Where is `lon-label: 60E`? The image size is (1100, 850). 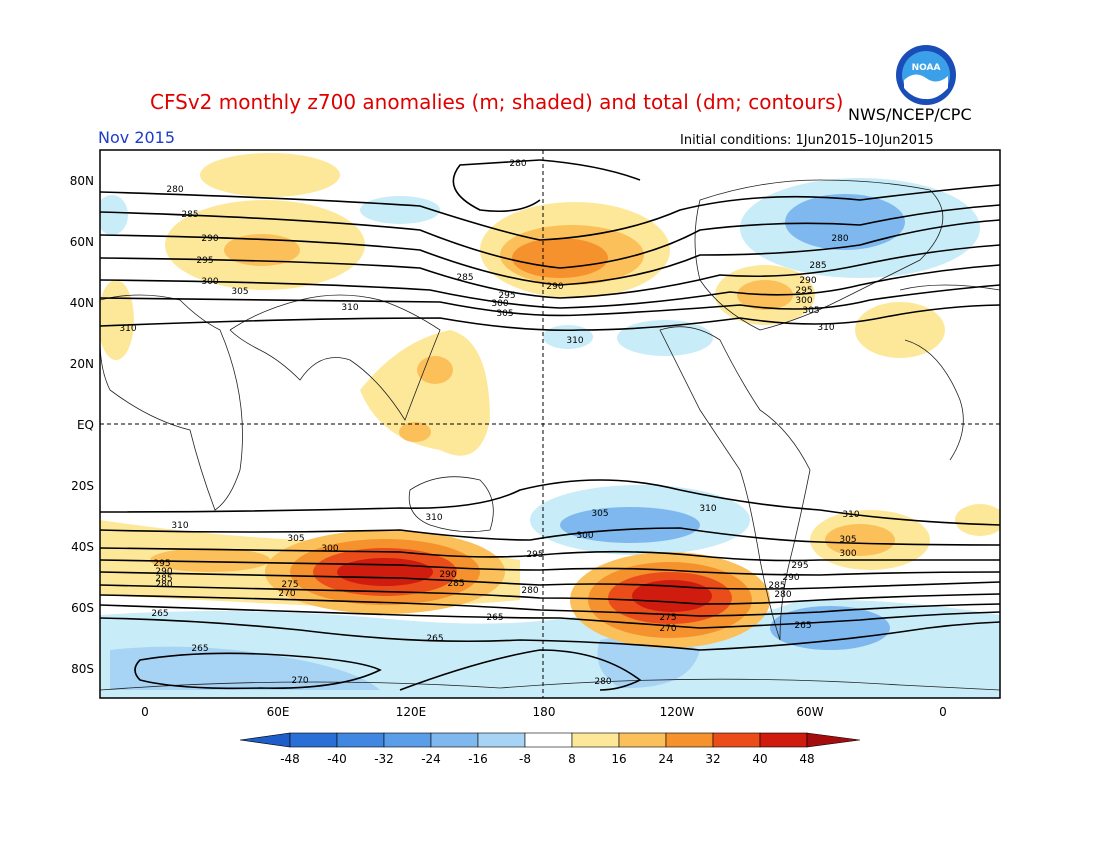
lon-label: 60E is located at coordinates (278, 712).